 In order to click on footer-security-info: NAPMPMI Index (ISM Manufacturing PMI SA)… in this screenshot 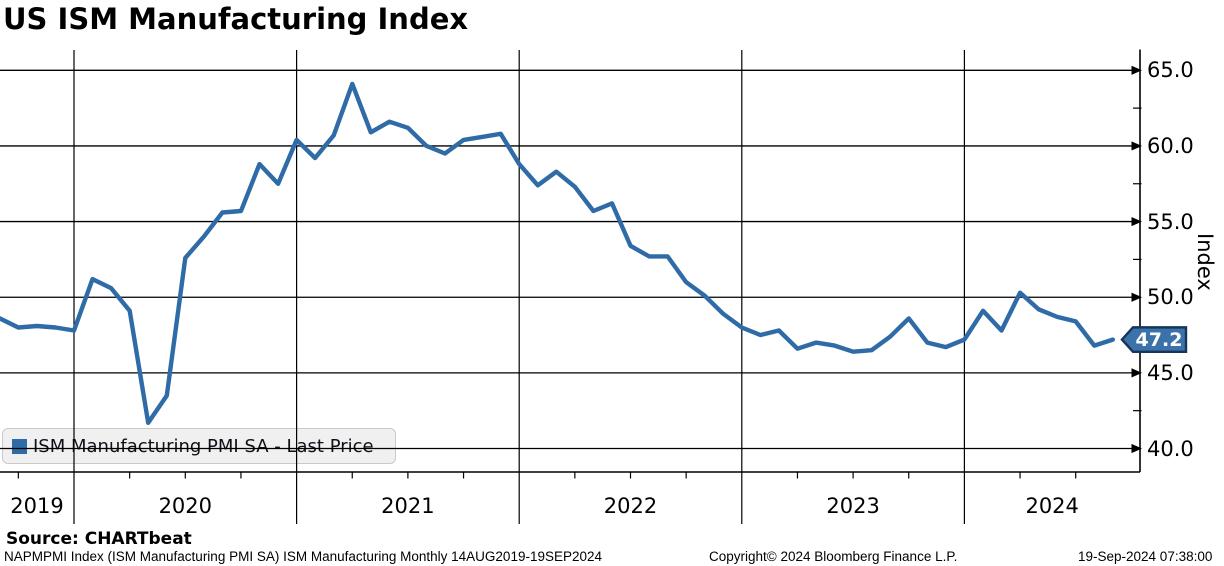, I will do `click(303, 556)`.